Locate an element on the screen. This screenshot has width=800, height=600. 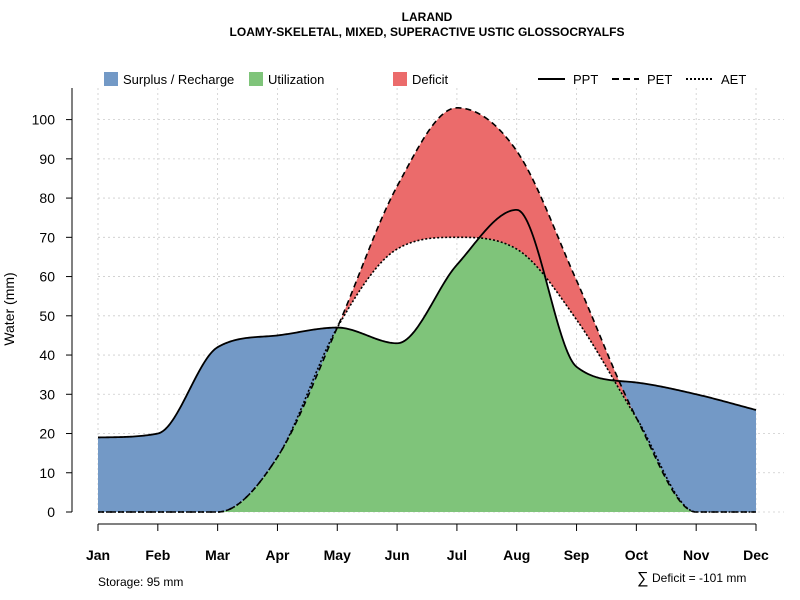
y-tick-label: 50 is located at coordinates (47, 316).